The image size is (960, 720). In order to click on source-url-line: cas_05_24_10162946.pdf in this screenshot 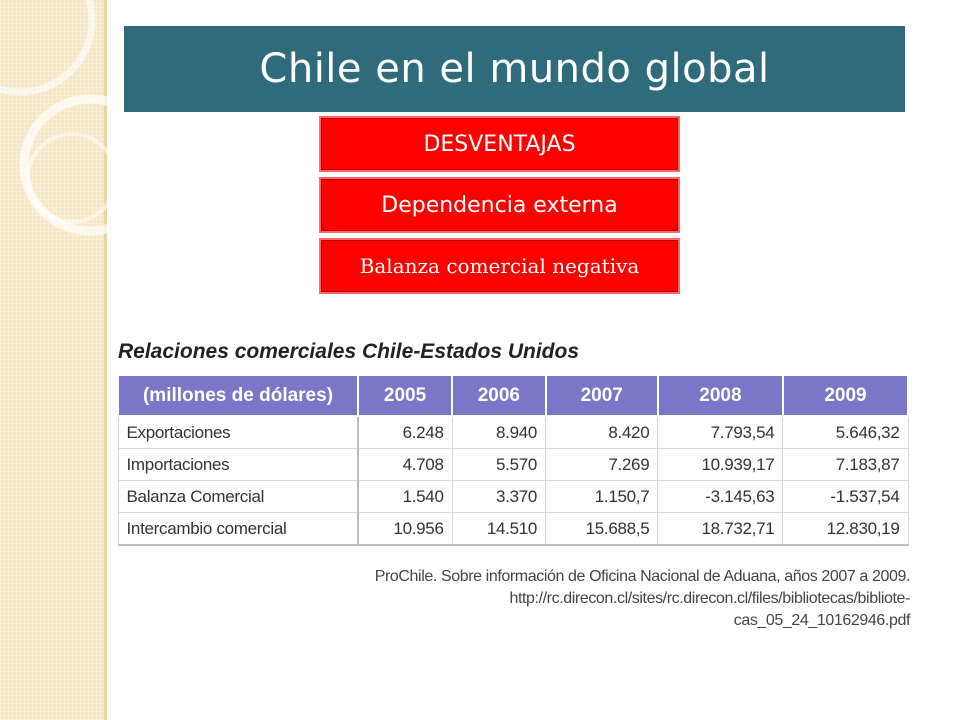, I will do `click(822, 620)`.